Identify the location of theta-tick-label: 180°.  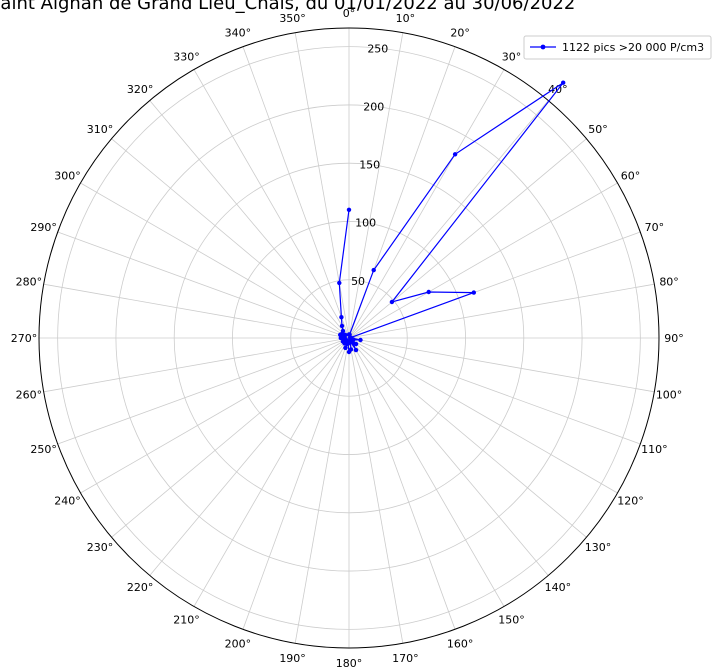
(349, 662).